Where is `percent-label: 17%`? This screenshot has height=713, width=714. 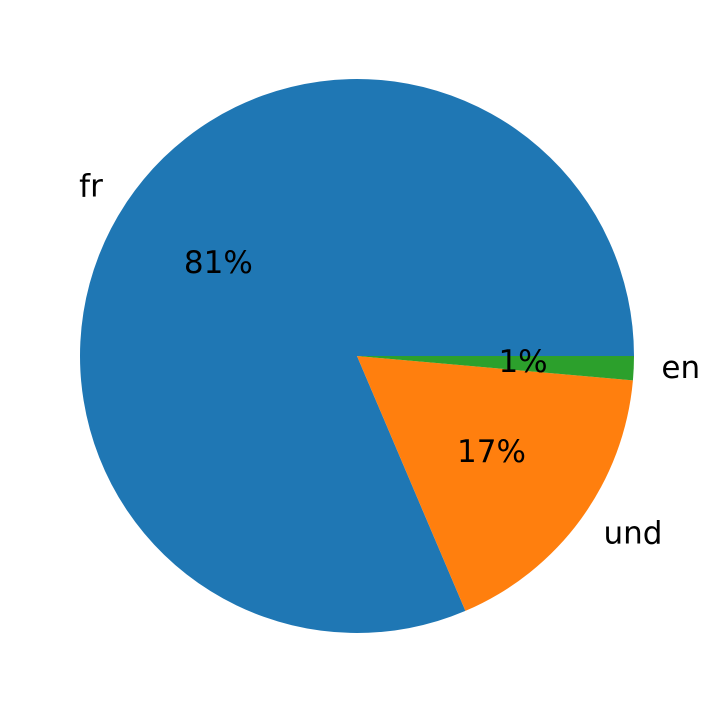
percent-label: 17% is located at coordinates (491, 452).